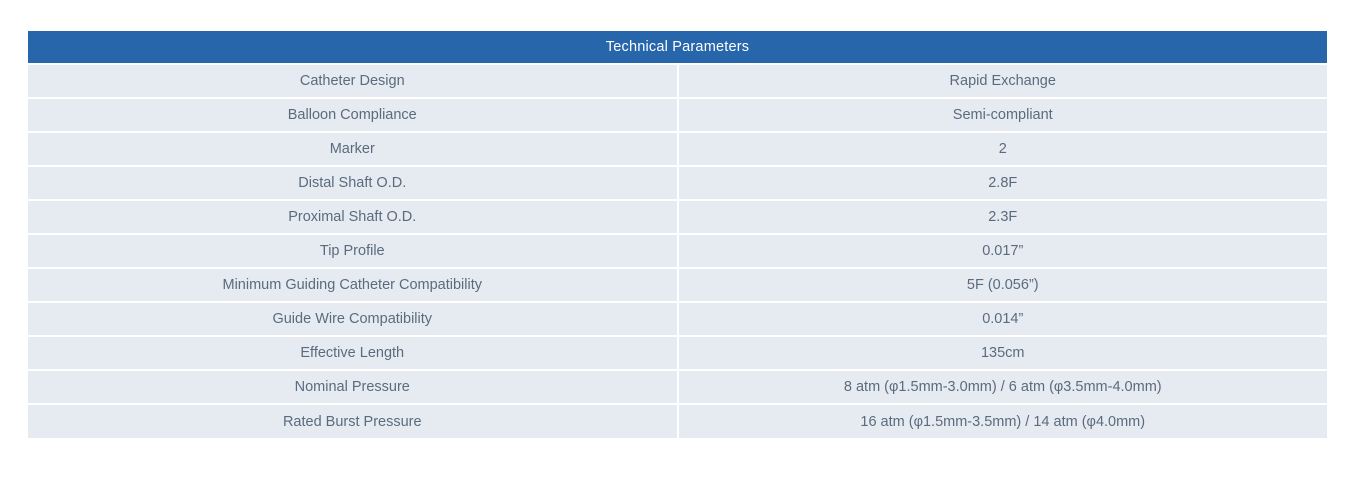 Image resolution: width=1355 pixels, height=490 pixels. I want to click on parameter-label: Balloon Compliance, so click(353, 115).